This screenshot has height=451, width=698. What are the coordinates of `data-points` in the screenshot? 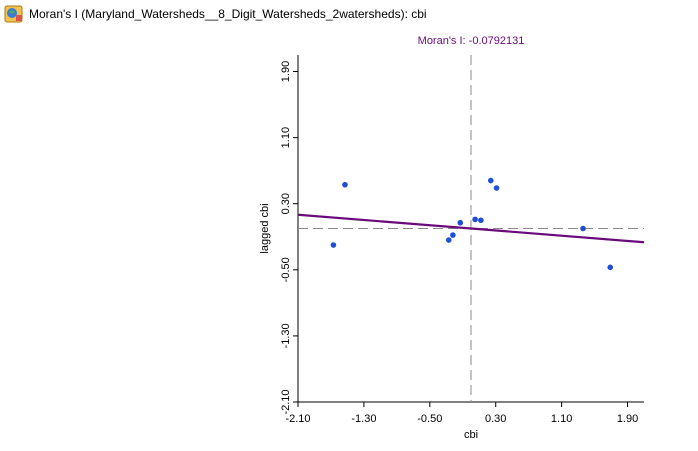 It's located at (472, 224).